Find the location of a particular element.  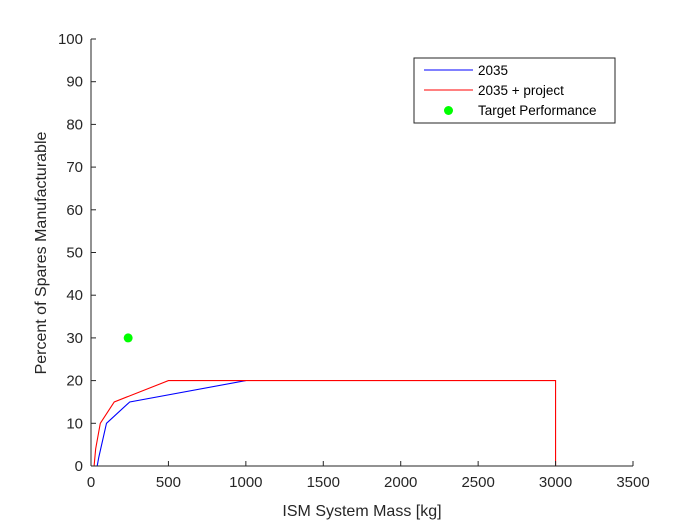

y-tick-label-1: 10 is located at coordinates (74, 423).